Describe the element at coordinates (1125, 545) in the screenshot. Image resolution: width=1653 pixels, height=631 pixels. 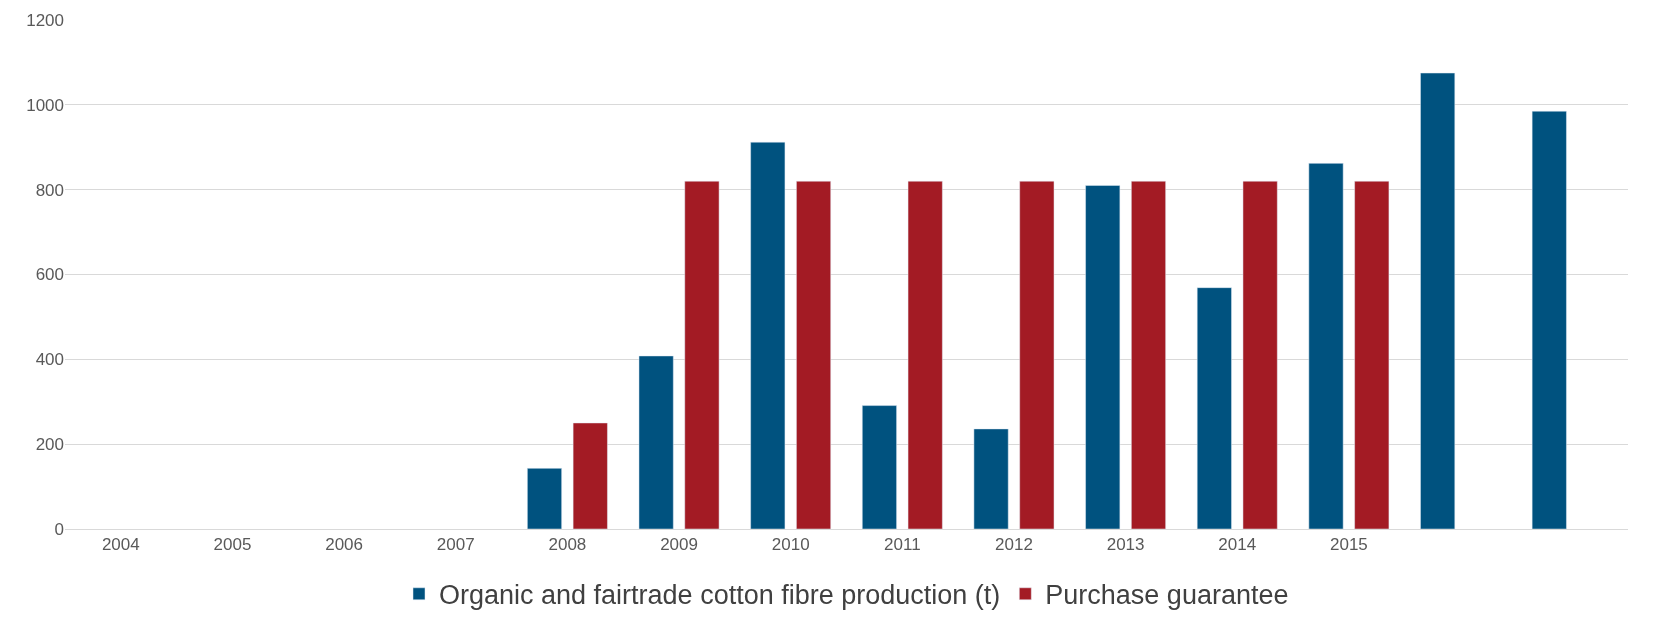
I see `x-tick-label: 2013` at that location.